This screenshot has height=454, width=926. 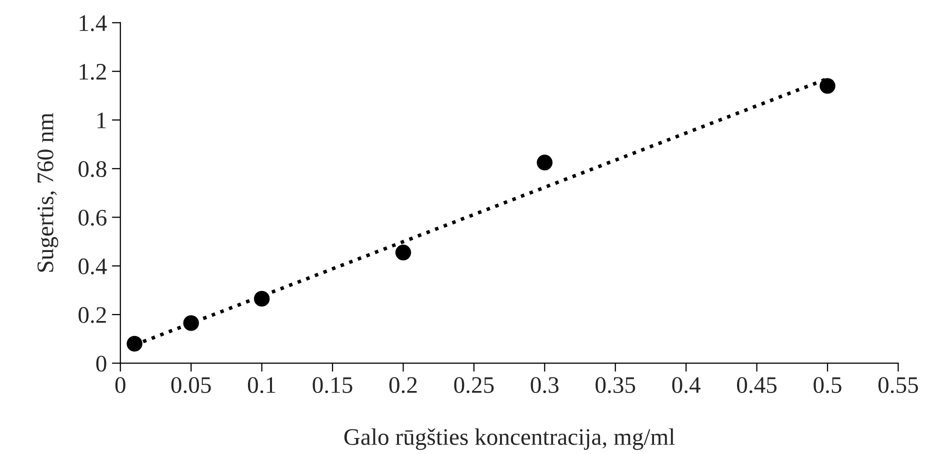 What do you see at coordinates (92, 266) in the screenshot?
I see `y-tick-label: 0.4` at bounding box center [92, 266].